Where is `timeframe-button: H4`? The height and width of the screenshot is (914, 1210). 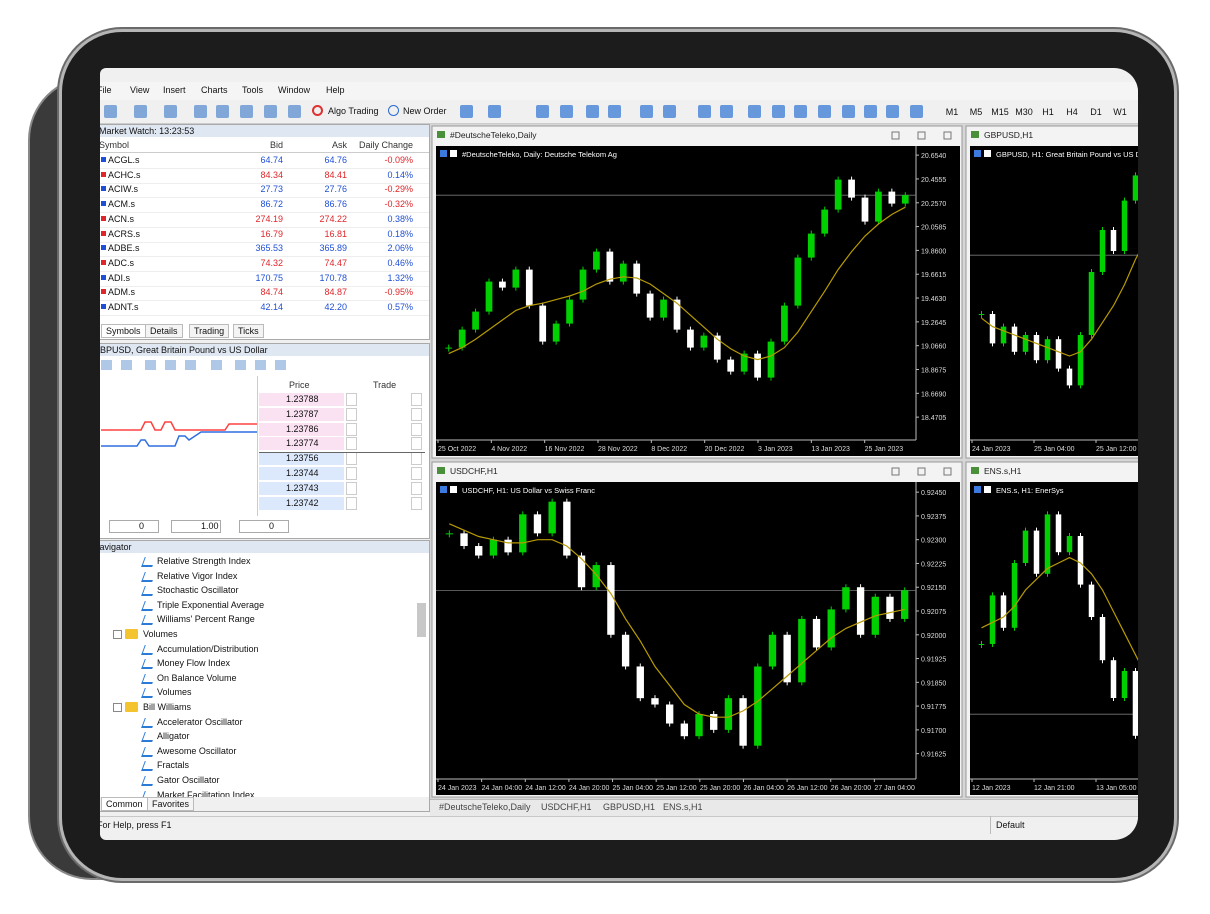 timeframe-button: H4 is located at coordinates (1072, 112).